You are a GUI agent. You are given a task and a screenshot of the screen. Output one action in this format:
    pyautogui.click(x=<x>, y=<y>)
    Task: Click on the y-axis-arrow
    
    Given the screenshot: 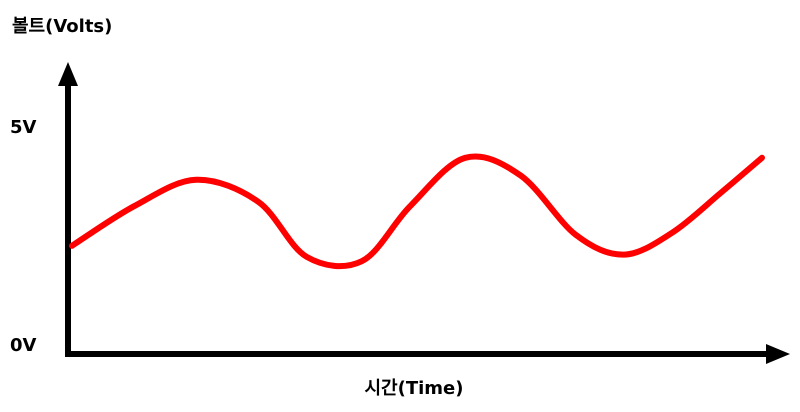 What is the action you would take?
    pyautogui.click(x=68, y=74)
    